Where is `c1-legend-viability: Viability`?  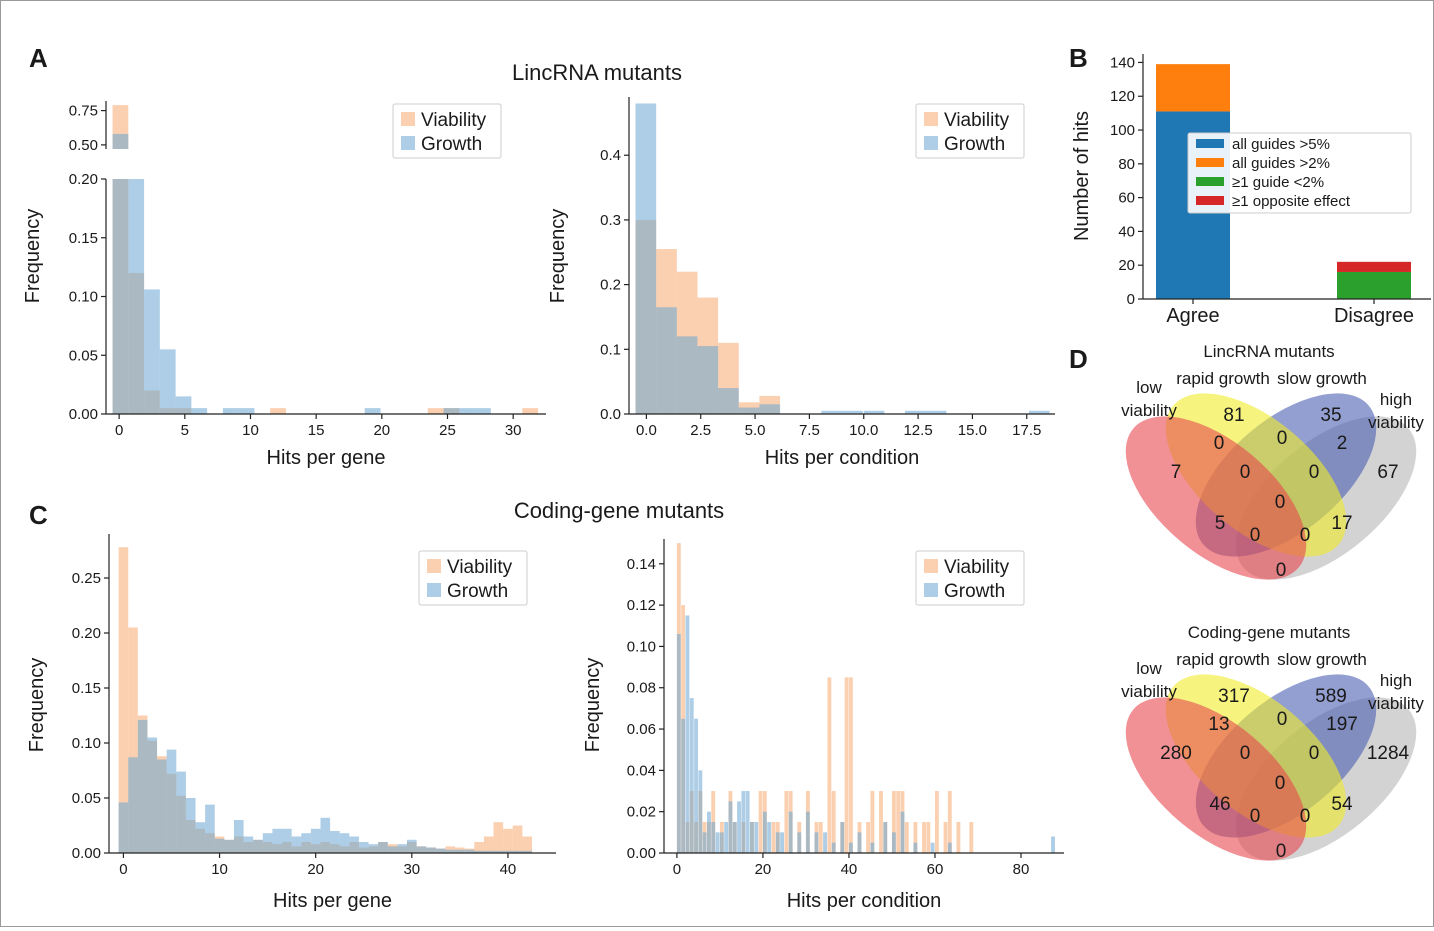 c1-legend-viability: Viability is located at coordinates (480, 567).